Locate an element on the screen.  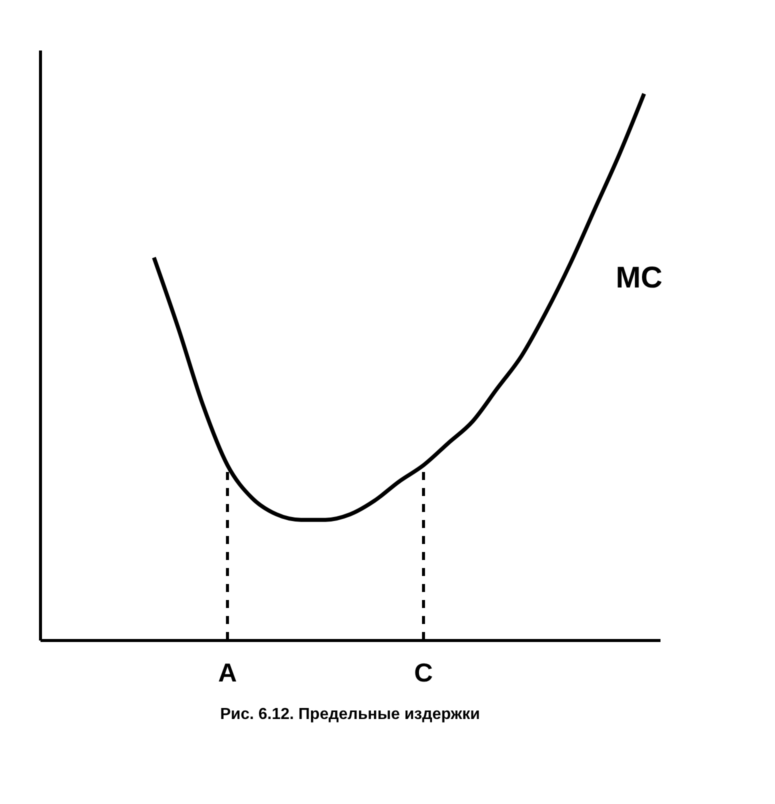
series-label: MC is located at coordinates (639, 278).